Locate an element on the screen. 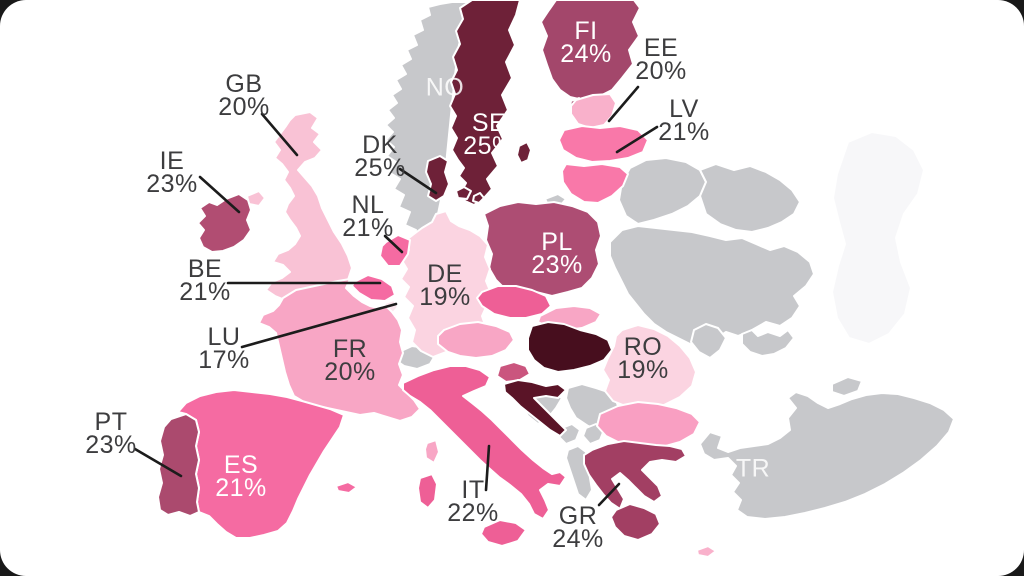 The image size is (1024, 576). country-great-britain is located at coordinates (309, 210).